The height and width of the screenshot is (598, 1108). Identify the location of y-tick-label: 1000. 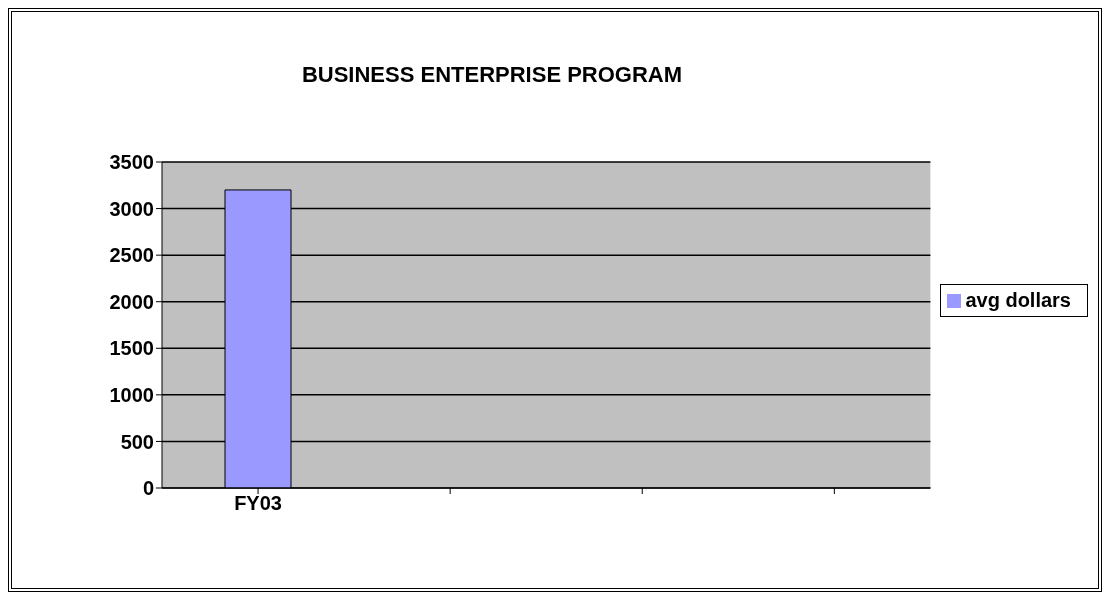
(131, 394).